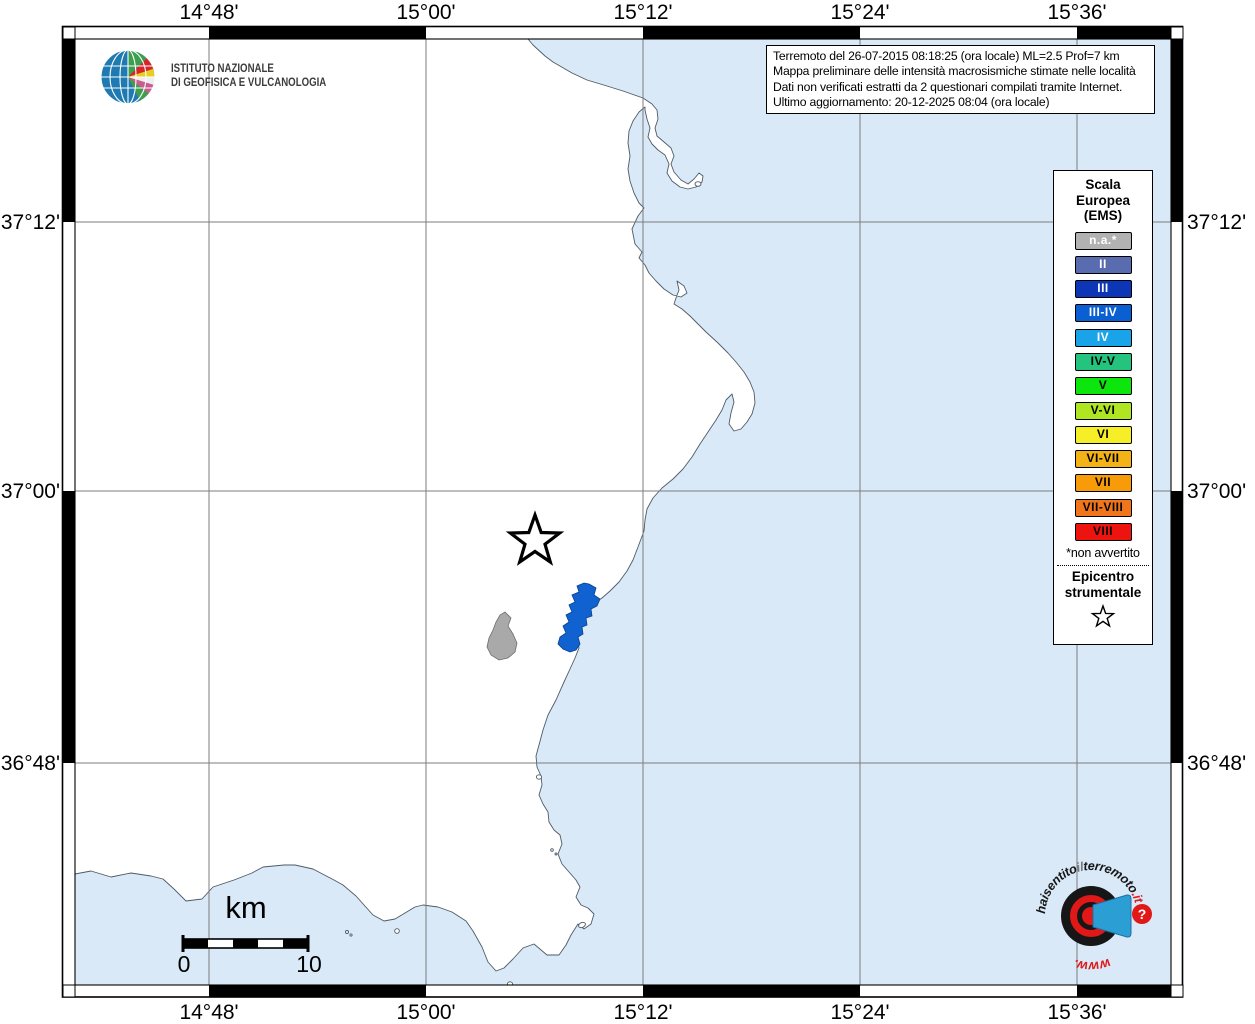 This screenshot has height=1024, width=1255. Describe the element at coordinates (1103, 577) in the screenshot. I see `legend-epicenter-line1: Epicentro` at that location.